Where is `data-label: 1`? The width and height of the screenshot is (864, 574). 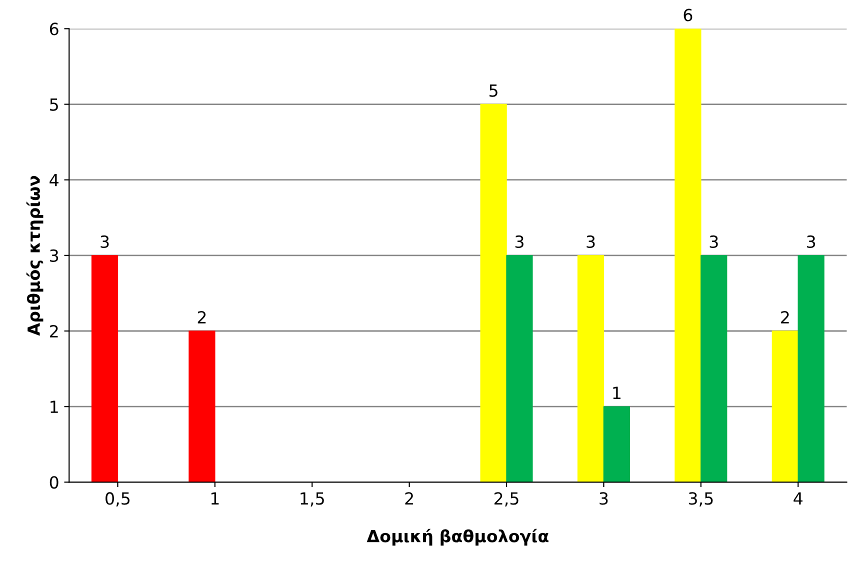
data-label: 1 is located at coordinates (616, 392).